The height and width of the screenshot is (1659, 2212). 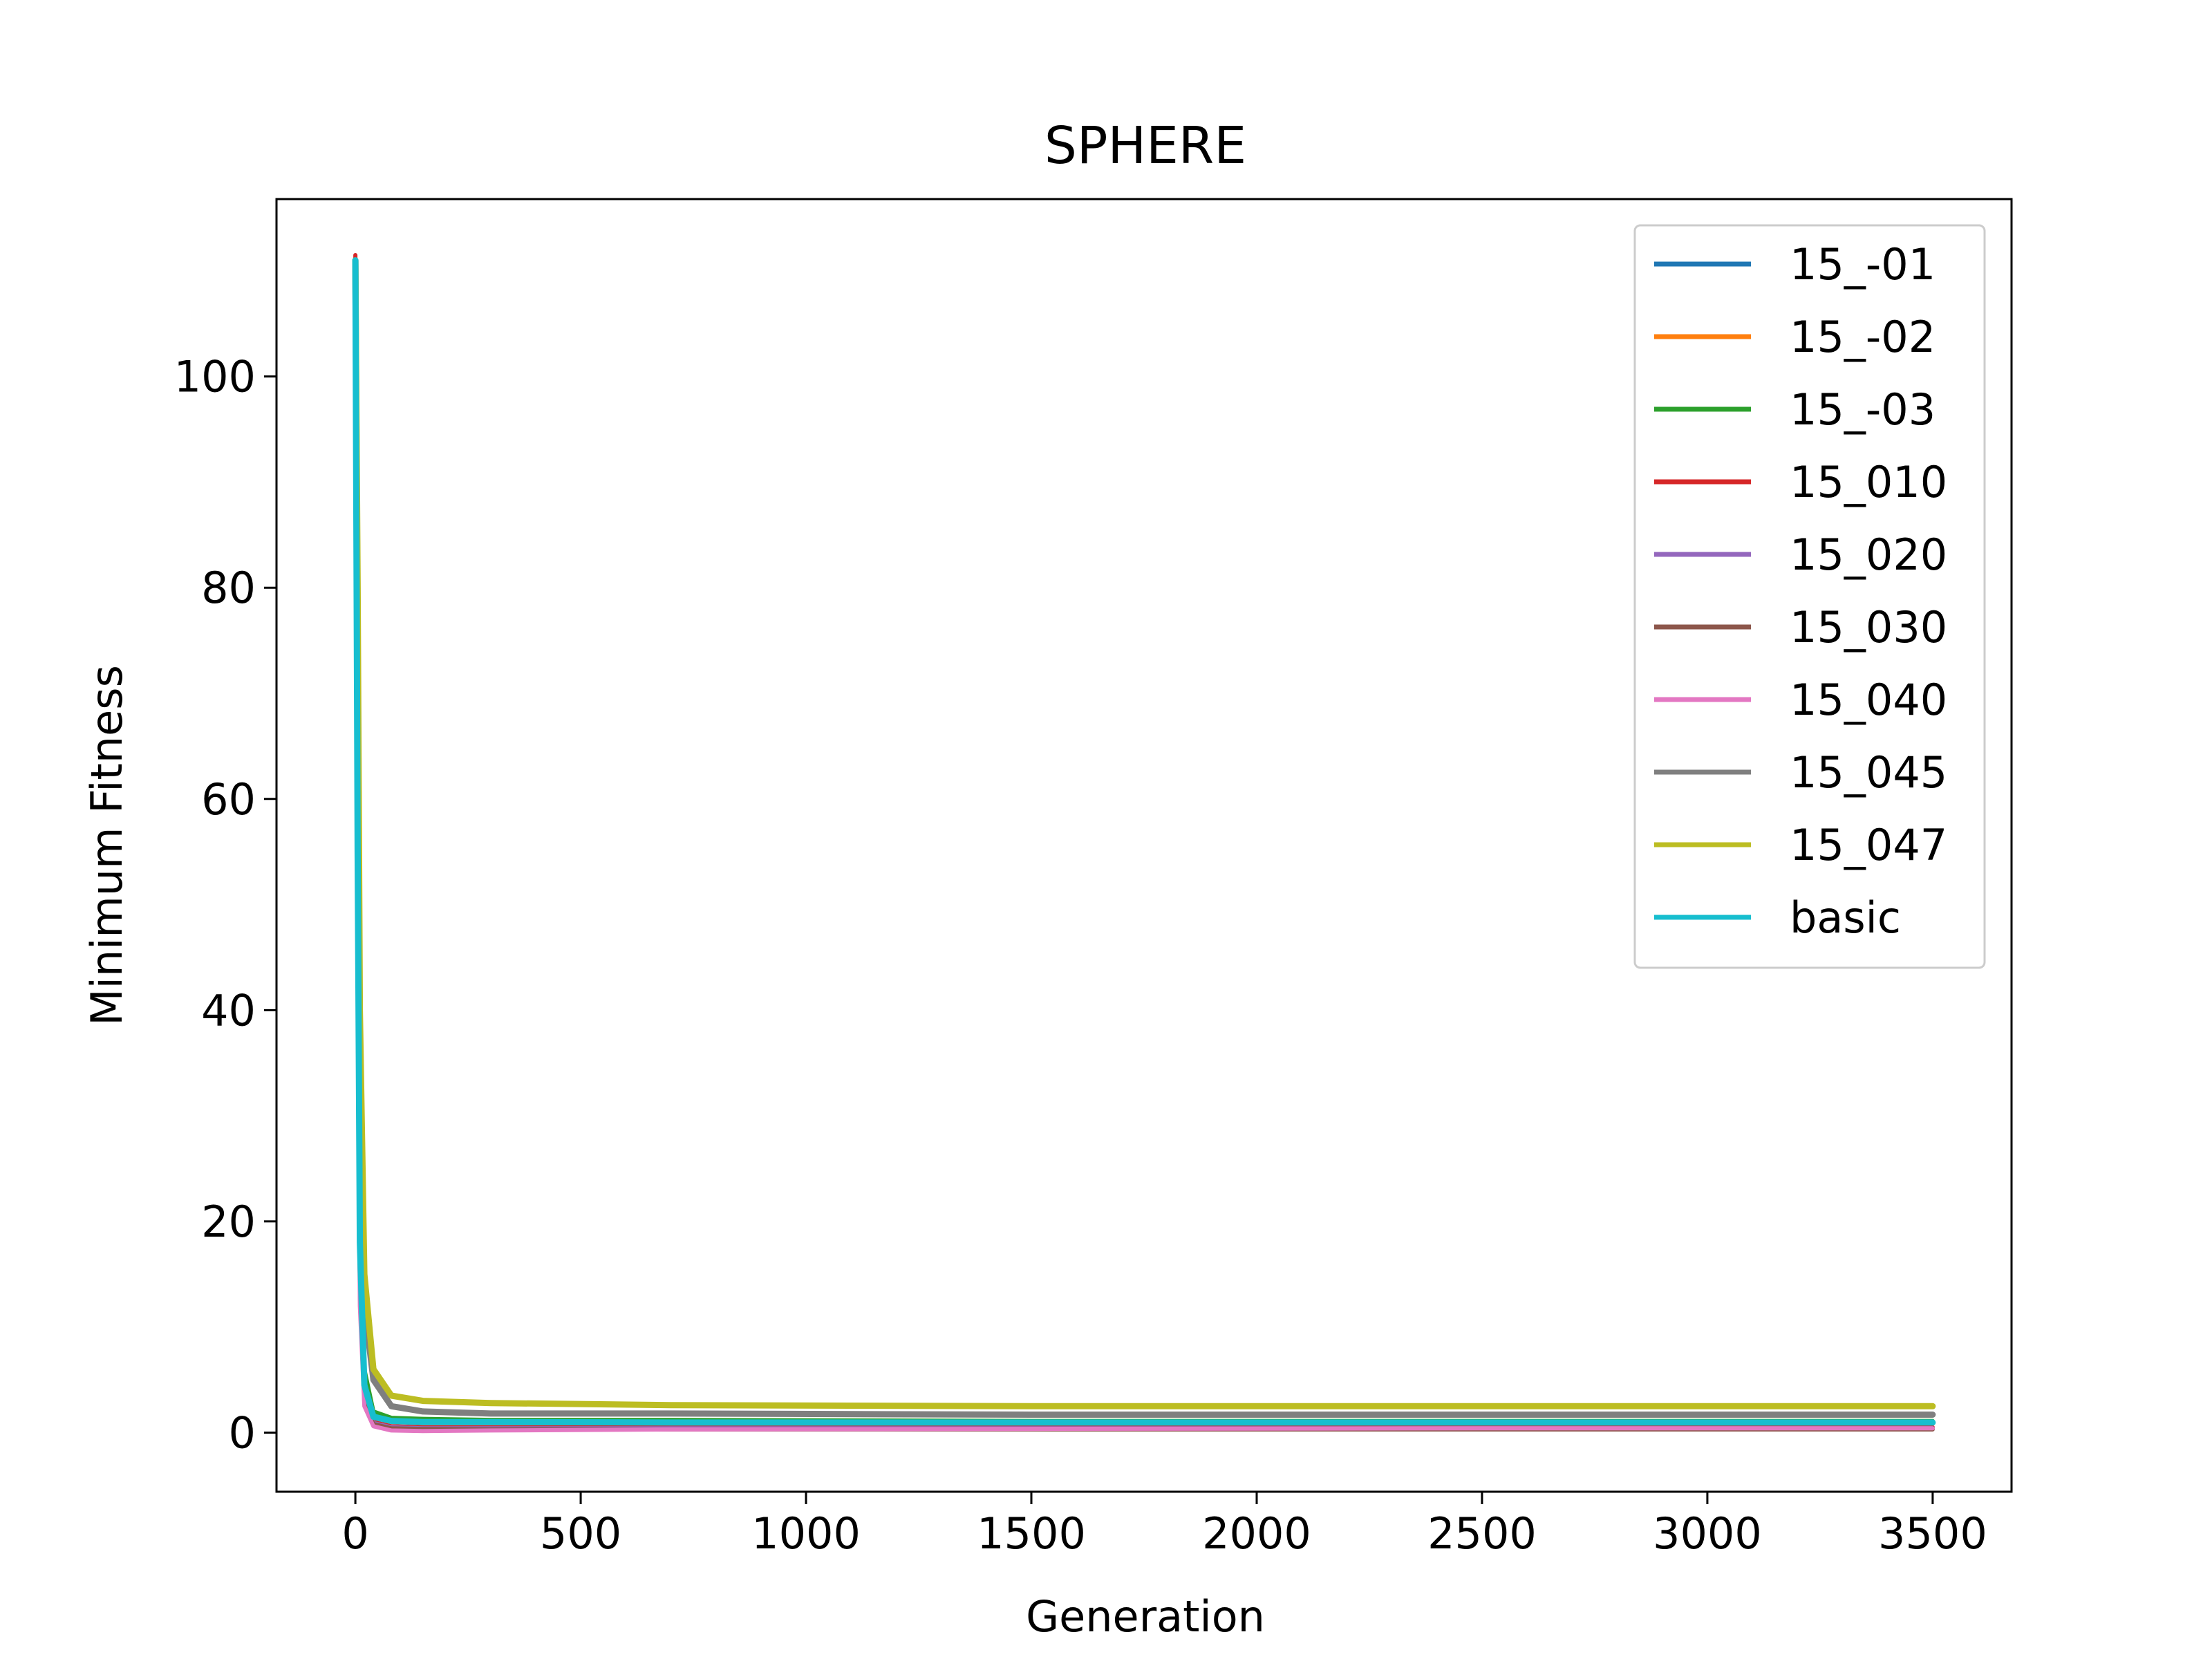 What do you see at coordinates (1256, 1534) in the screenshot?
I see `x-tick-label: 2000` at bounding box center [1256, 1534].